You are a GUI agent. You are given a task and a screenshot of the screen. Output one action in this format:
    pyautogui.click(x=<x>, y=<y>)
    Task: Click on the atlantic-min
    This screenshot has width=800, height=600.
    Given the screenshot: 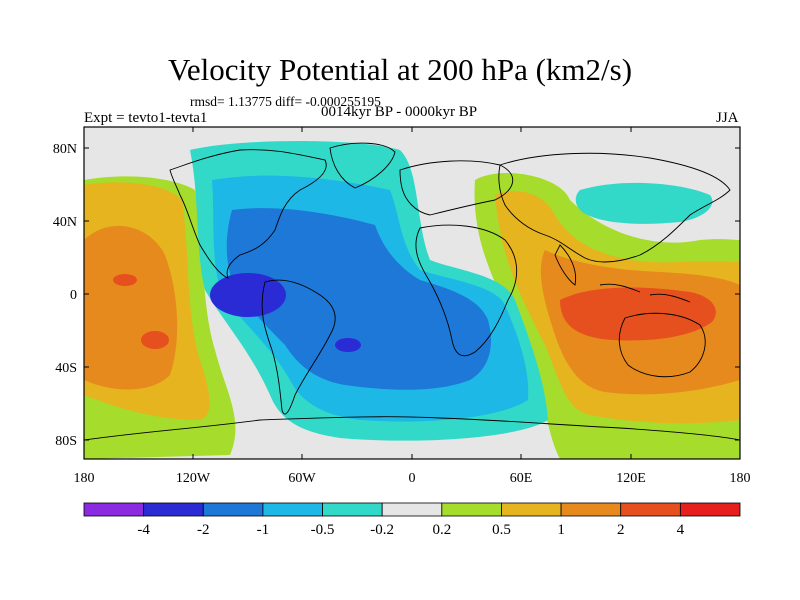 What is the action you would take?
    pyautogui.click(x=348, y=345)
    